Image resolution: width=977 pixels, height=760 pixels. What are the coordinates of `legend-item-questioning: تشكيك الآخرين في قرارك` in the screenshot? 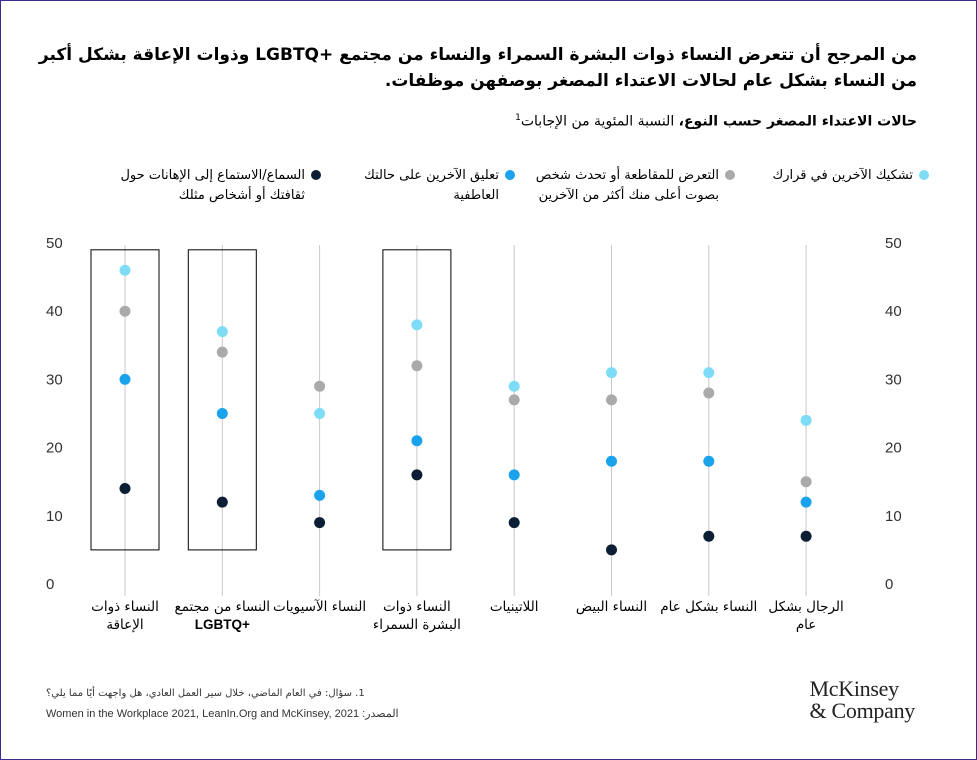 It's located at (846, 176).